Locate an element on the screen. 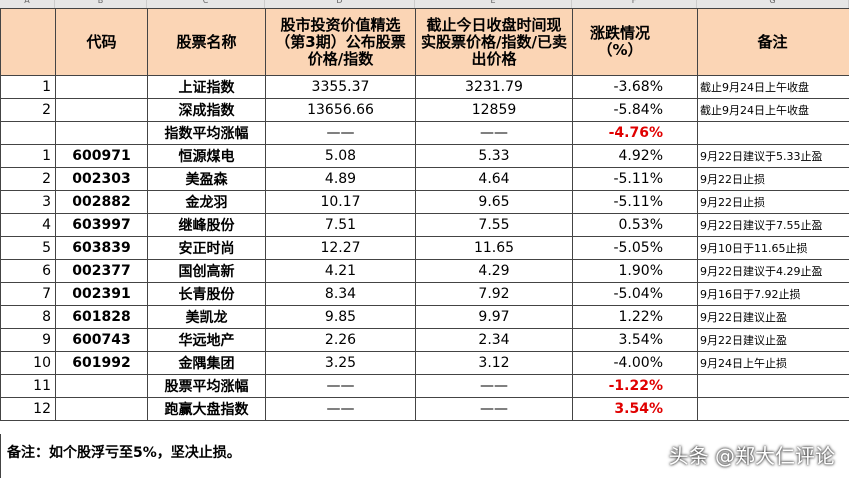  table-row: 12 跑赢大盘指数 —— —— 3.54% is located at coordinates (424, 409).